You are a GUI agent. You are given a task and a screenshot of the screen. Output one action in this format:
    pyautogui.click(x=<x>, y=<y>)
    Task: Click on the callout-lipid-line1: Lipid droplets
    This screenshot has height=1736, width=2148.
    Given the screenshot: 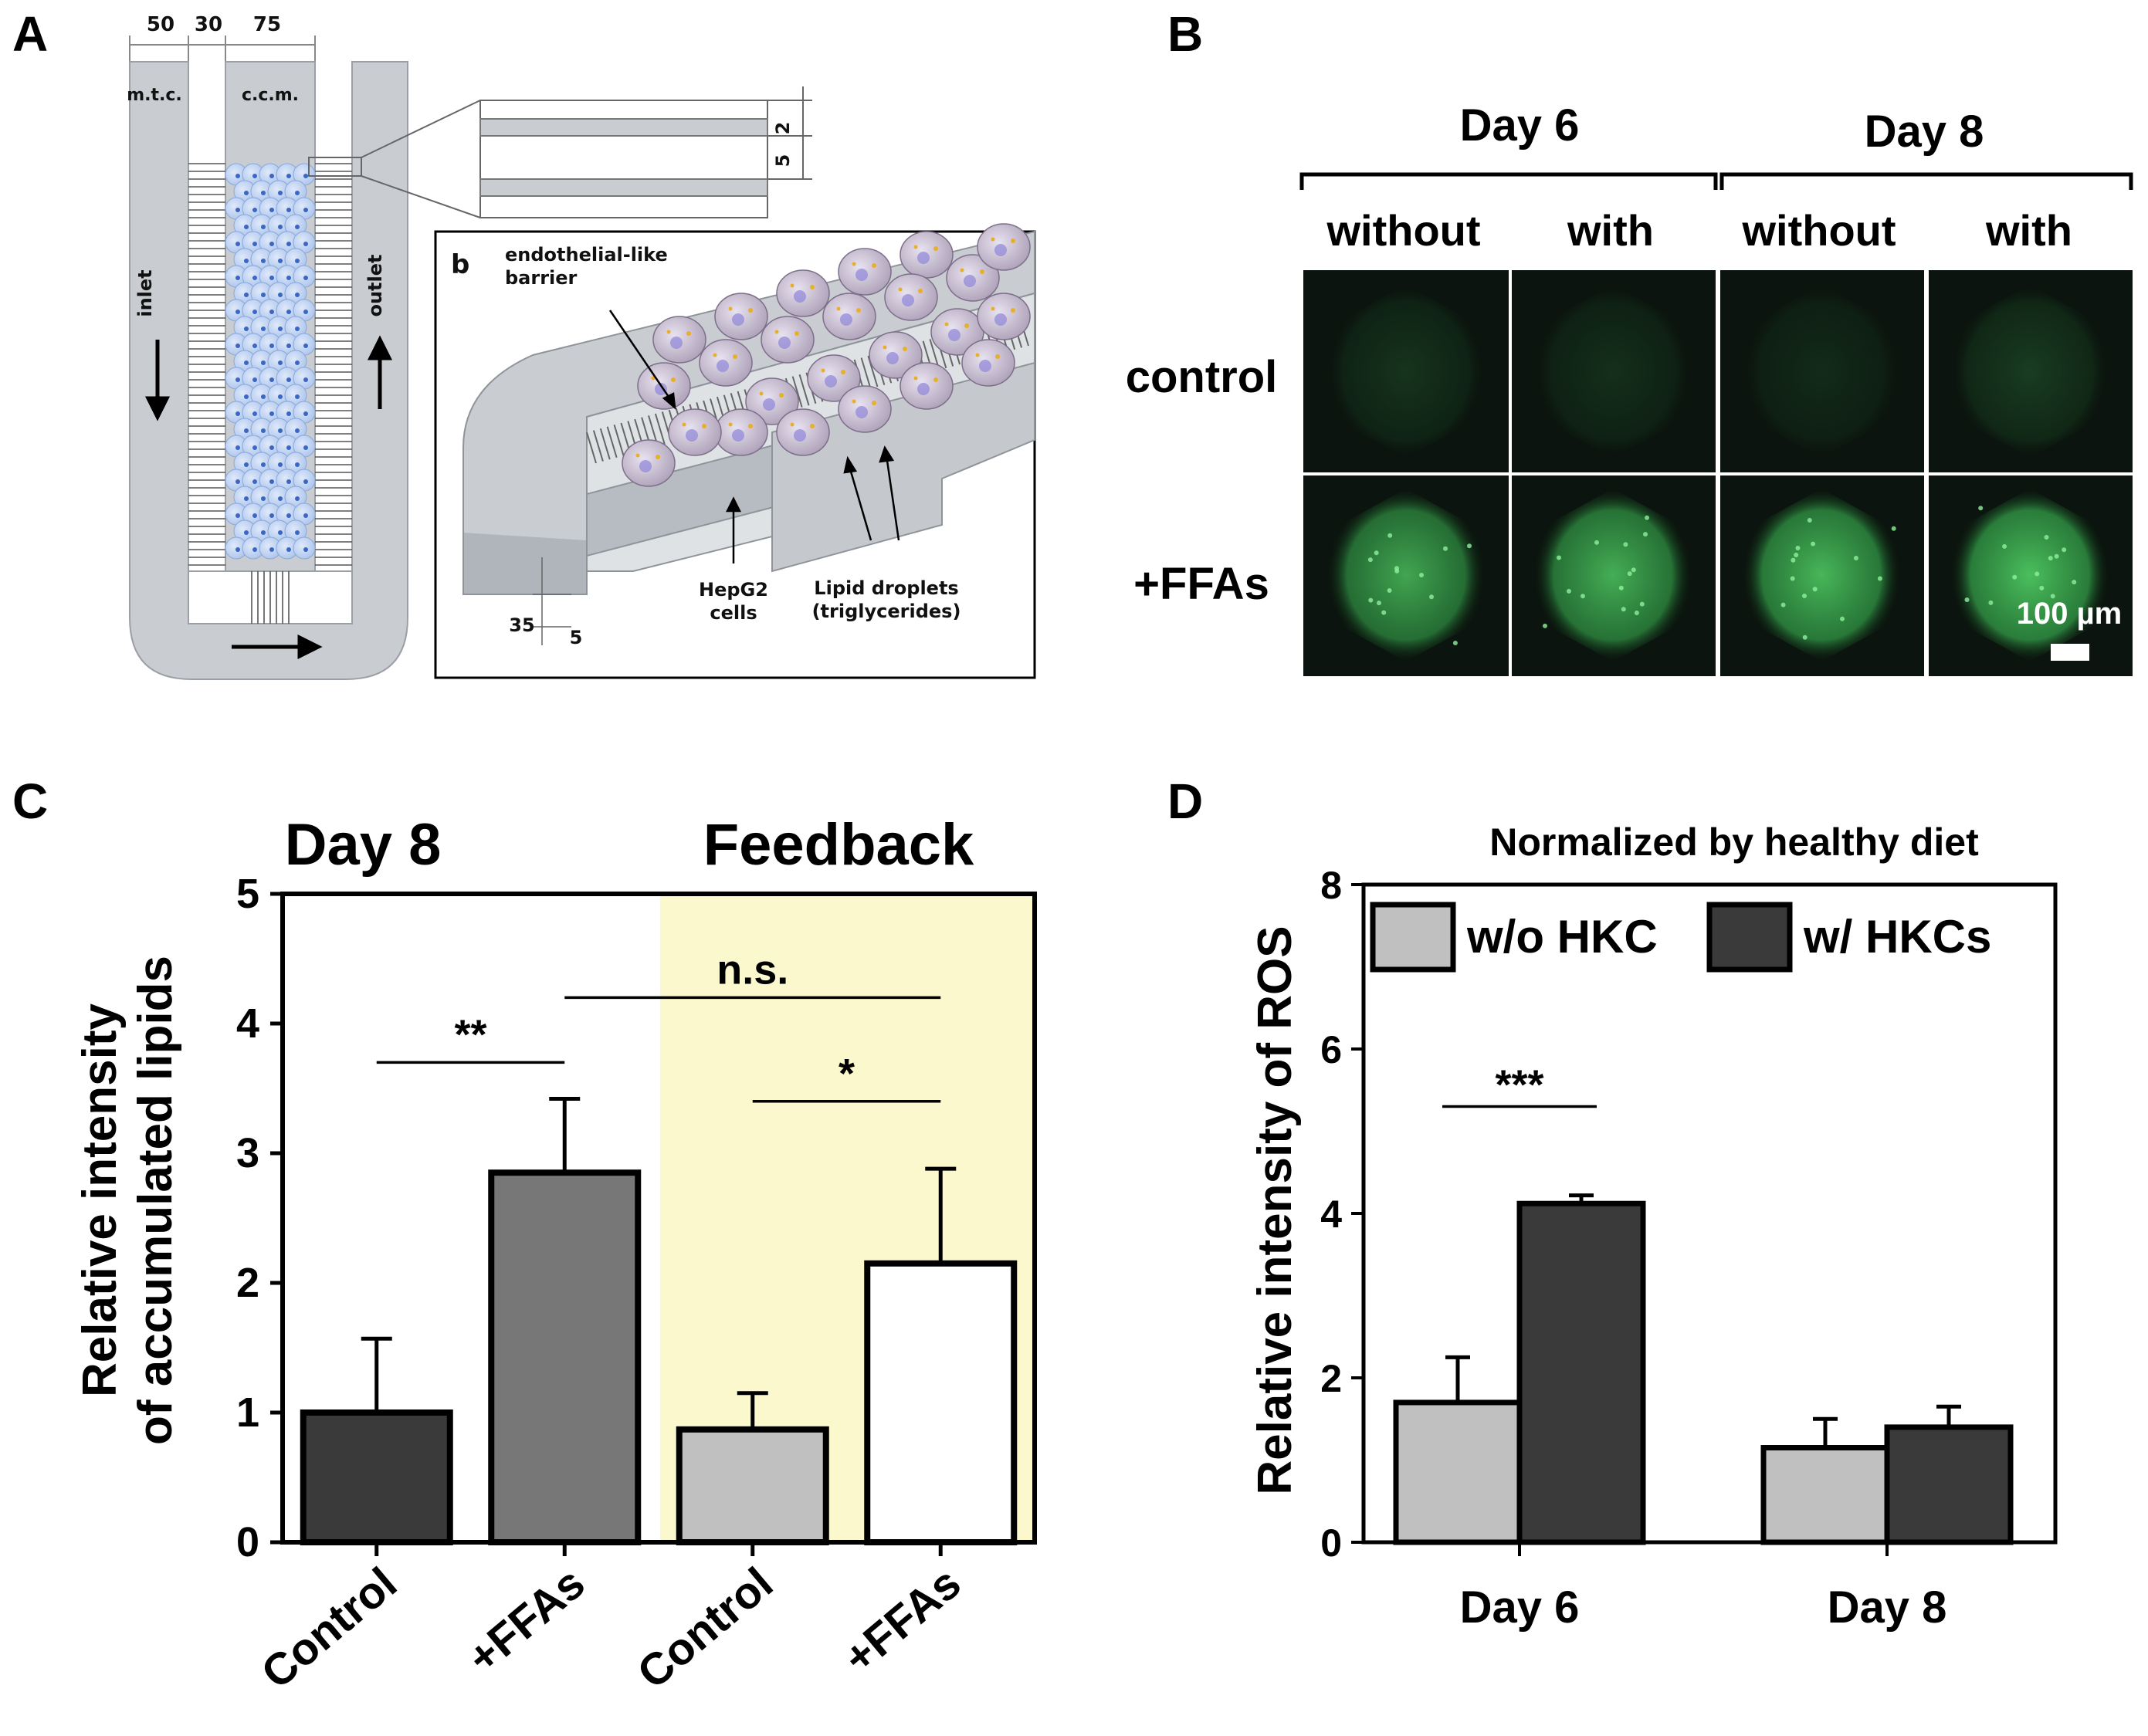 What is the action you would take?
    pyautogui.click(x=886, y=588)
    